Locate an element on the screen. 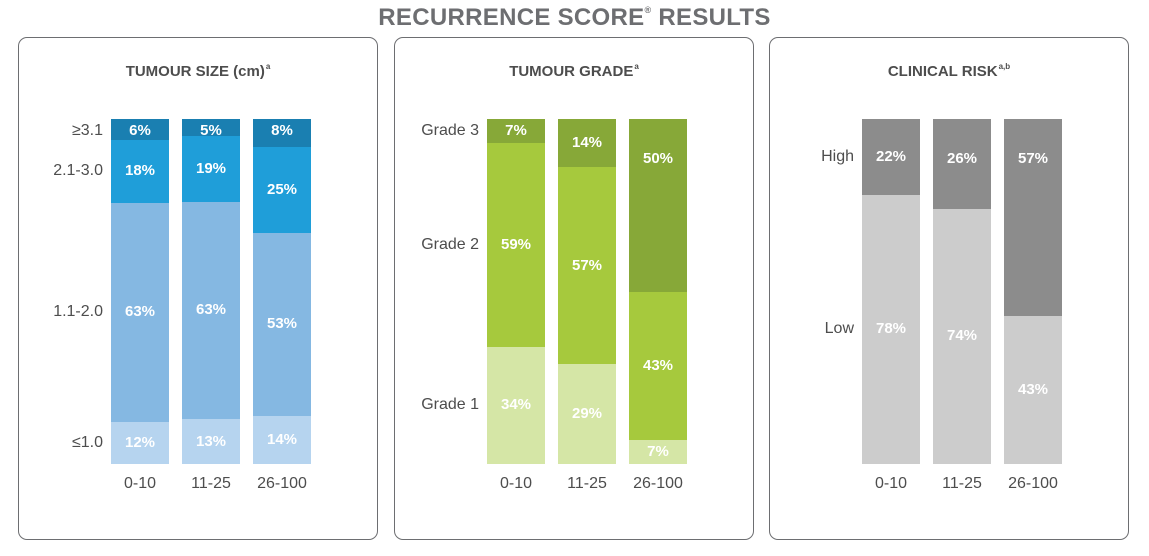 Image resolution: width=1149 pixels, height=556 pixels. bar-11-25: 13% 63% 19% 5% is located at coordinates (211, 291).